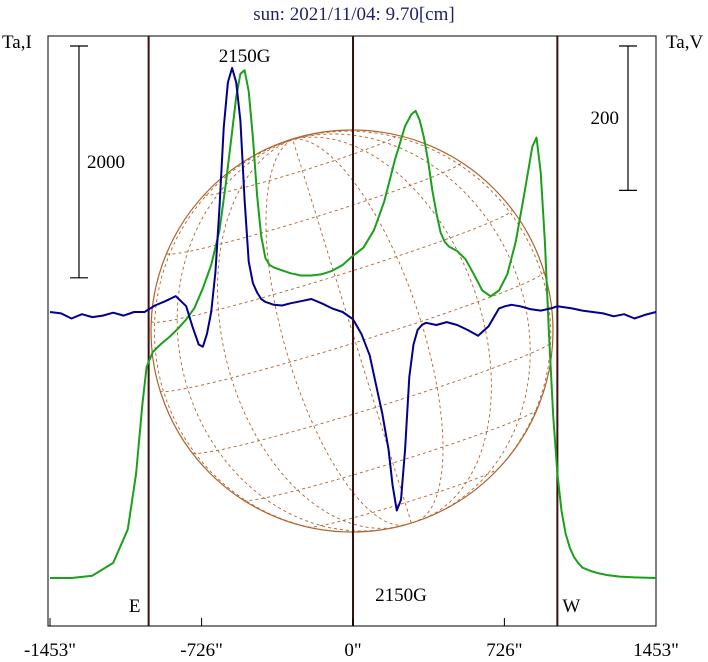  I want to click on right-axis-label: Ta,V, so click(684, 42).